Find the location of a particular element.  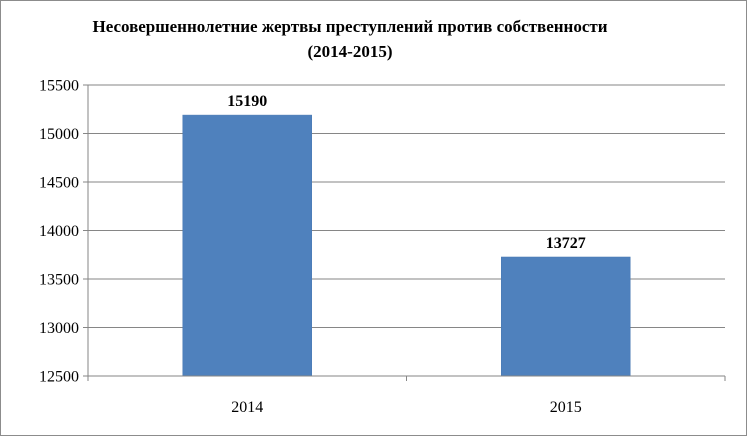

bar-2015 is located at coordinates (566, 316).